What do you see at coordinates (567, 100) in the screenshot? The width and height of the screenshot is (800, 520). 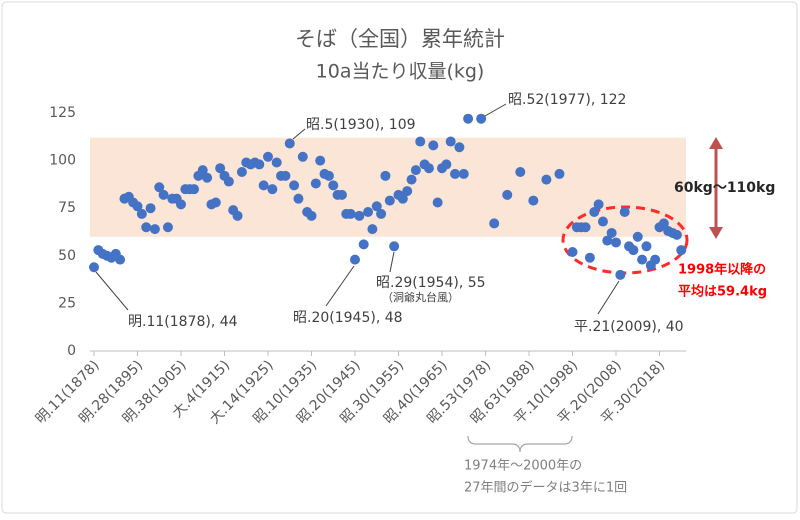 I see `annotation: 昭.52(1977), 122` at bounding box center [567, 100].